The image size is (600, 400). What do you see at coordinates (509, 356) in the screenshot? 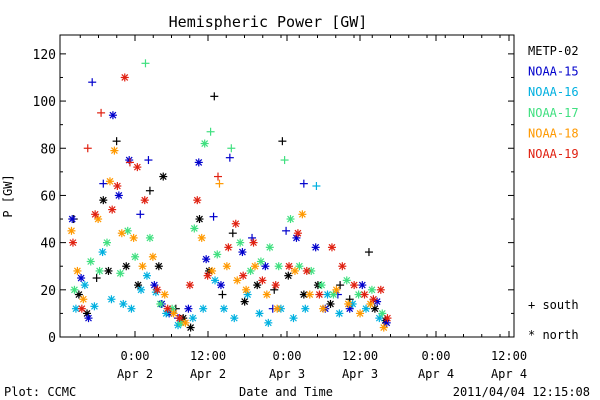
I see `x-tick-label-time: 12:00` at bounding box center [509, 356].